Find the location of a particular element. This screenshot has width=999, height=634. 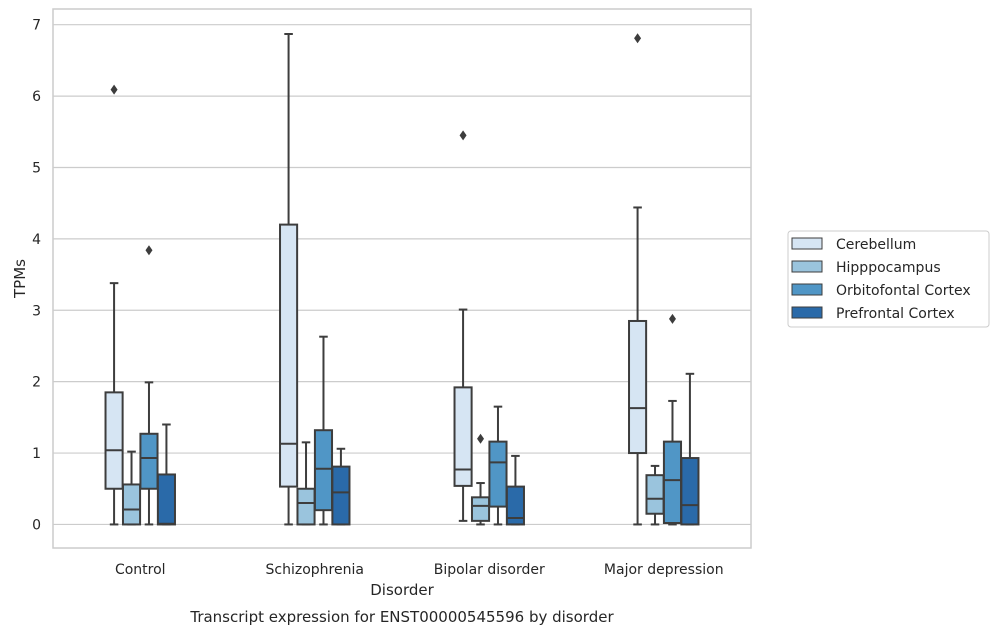

legend-label: Prefrontal Cortex is located at coordinates (895, 314).